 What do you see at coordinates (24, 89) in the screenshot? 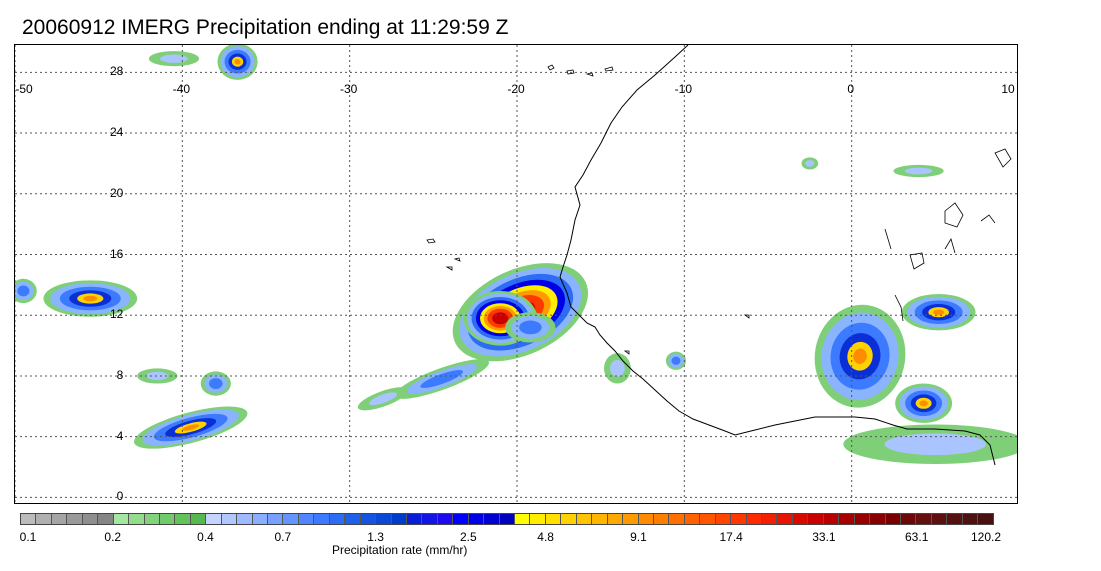
I see `longitude-tick-label: -50` at bounding box center [24, 89].